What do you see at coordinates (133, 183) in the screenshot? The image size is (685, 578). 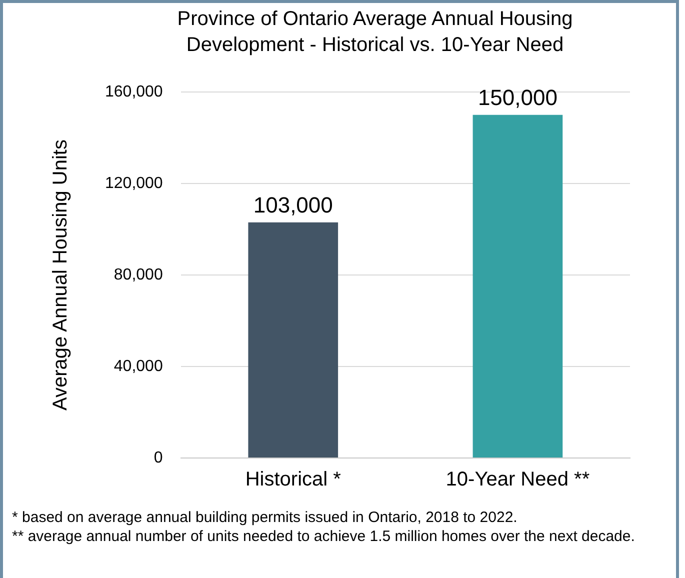 I see `y-tick-label: 120,000` at bounding box center [133, 183].